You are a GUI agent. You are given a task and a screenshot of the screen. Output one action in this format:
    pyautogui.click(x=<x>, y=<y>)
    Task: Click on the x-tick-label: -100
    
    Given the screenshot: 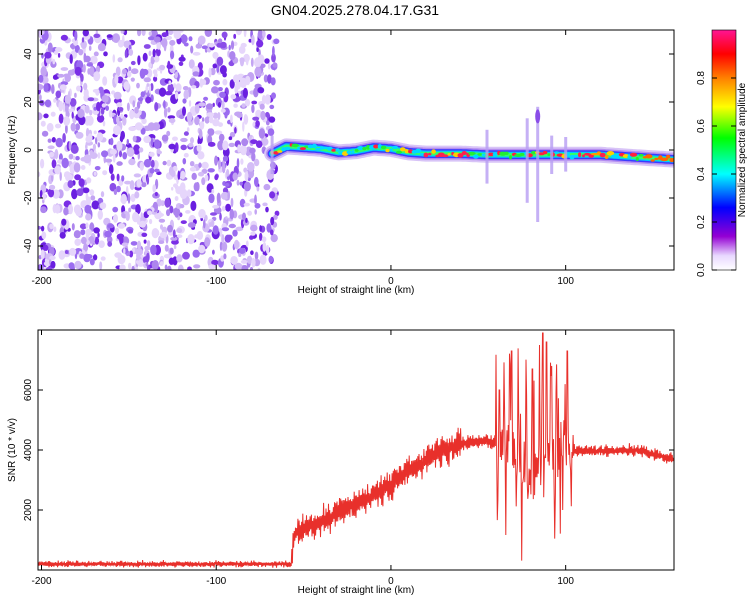 What is the action you would take?
    pyautogui.click(x=216, y=281)
    